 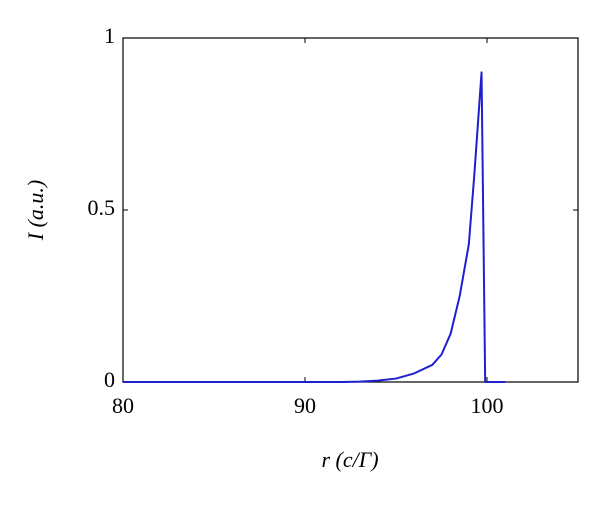 What do you see at coordinates (35, 210) in the screenshot?
I see `y-axis-label: I (a.u.)` at bounding box center [35, 210].